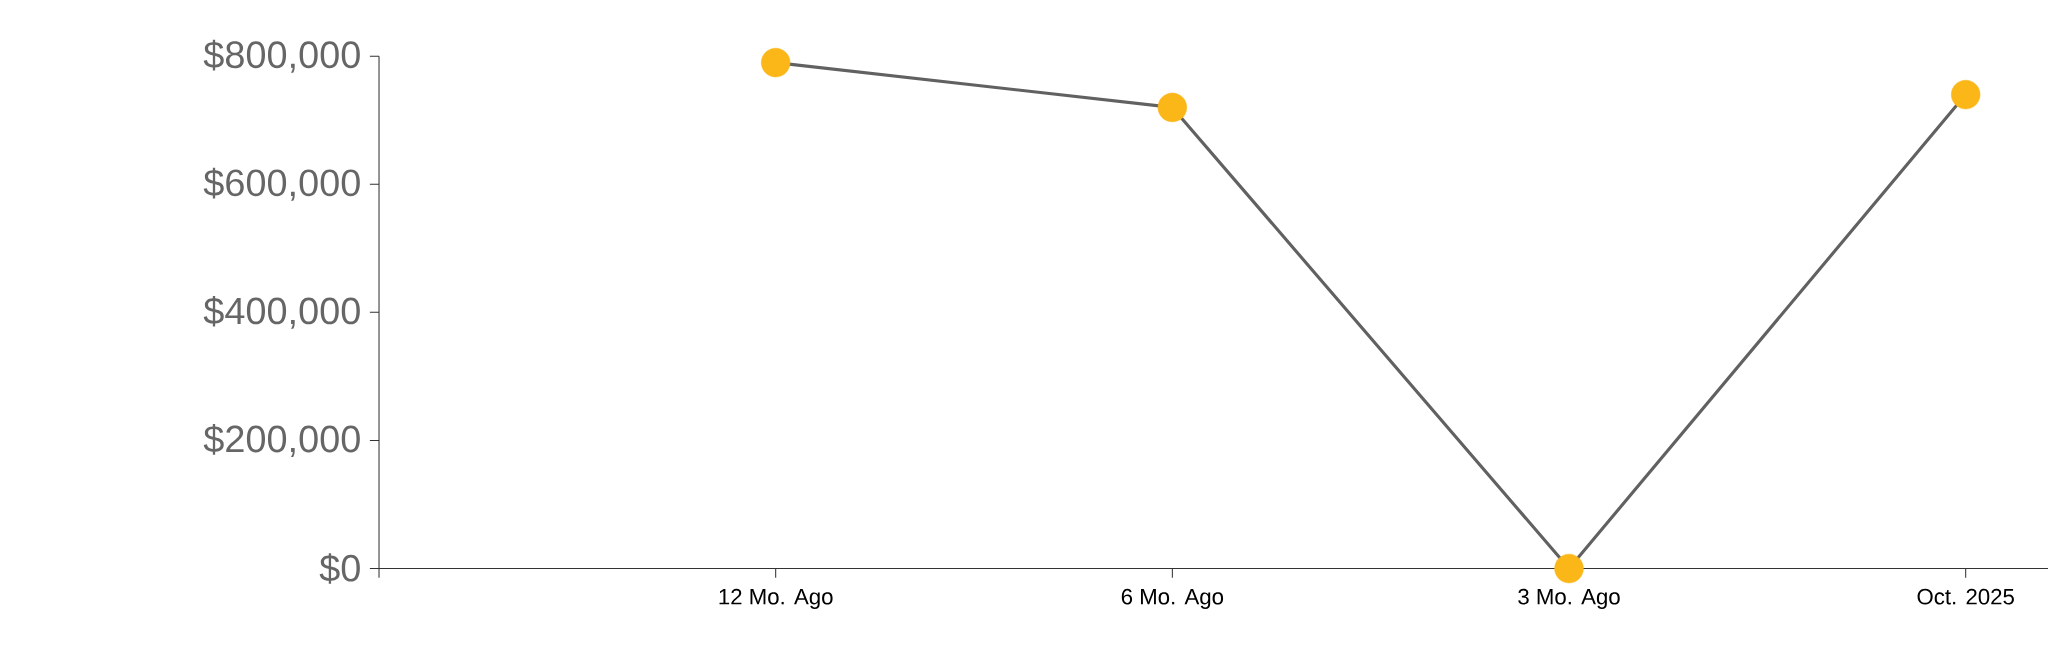  What do you see at coordinates (1569, 598) in the screenshot?
I see `x-tick-label: 3 Mo. Ago` at bounding box center [1569, 598].